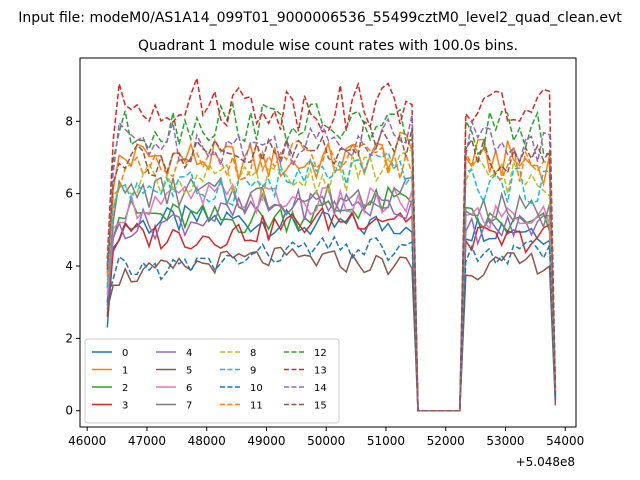 Image resolution: width=640 pixels, height=480 pixels. What do you see at coordinates (69, 194) in the screenshot?
I see `y-tick-label: 6` at bounding box center [69, 194].